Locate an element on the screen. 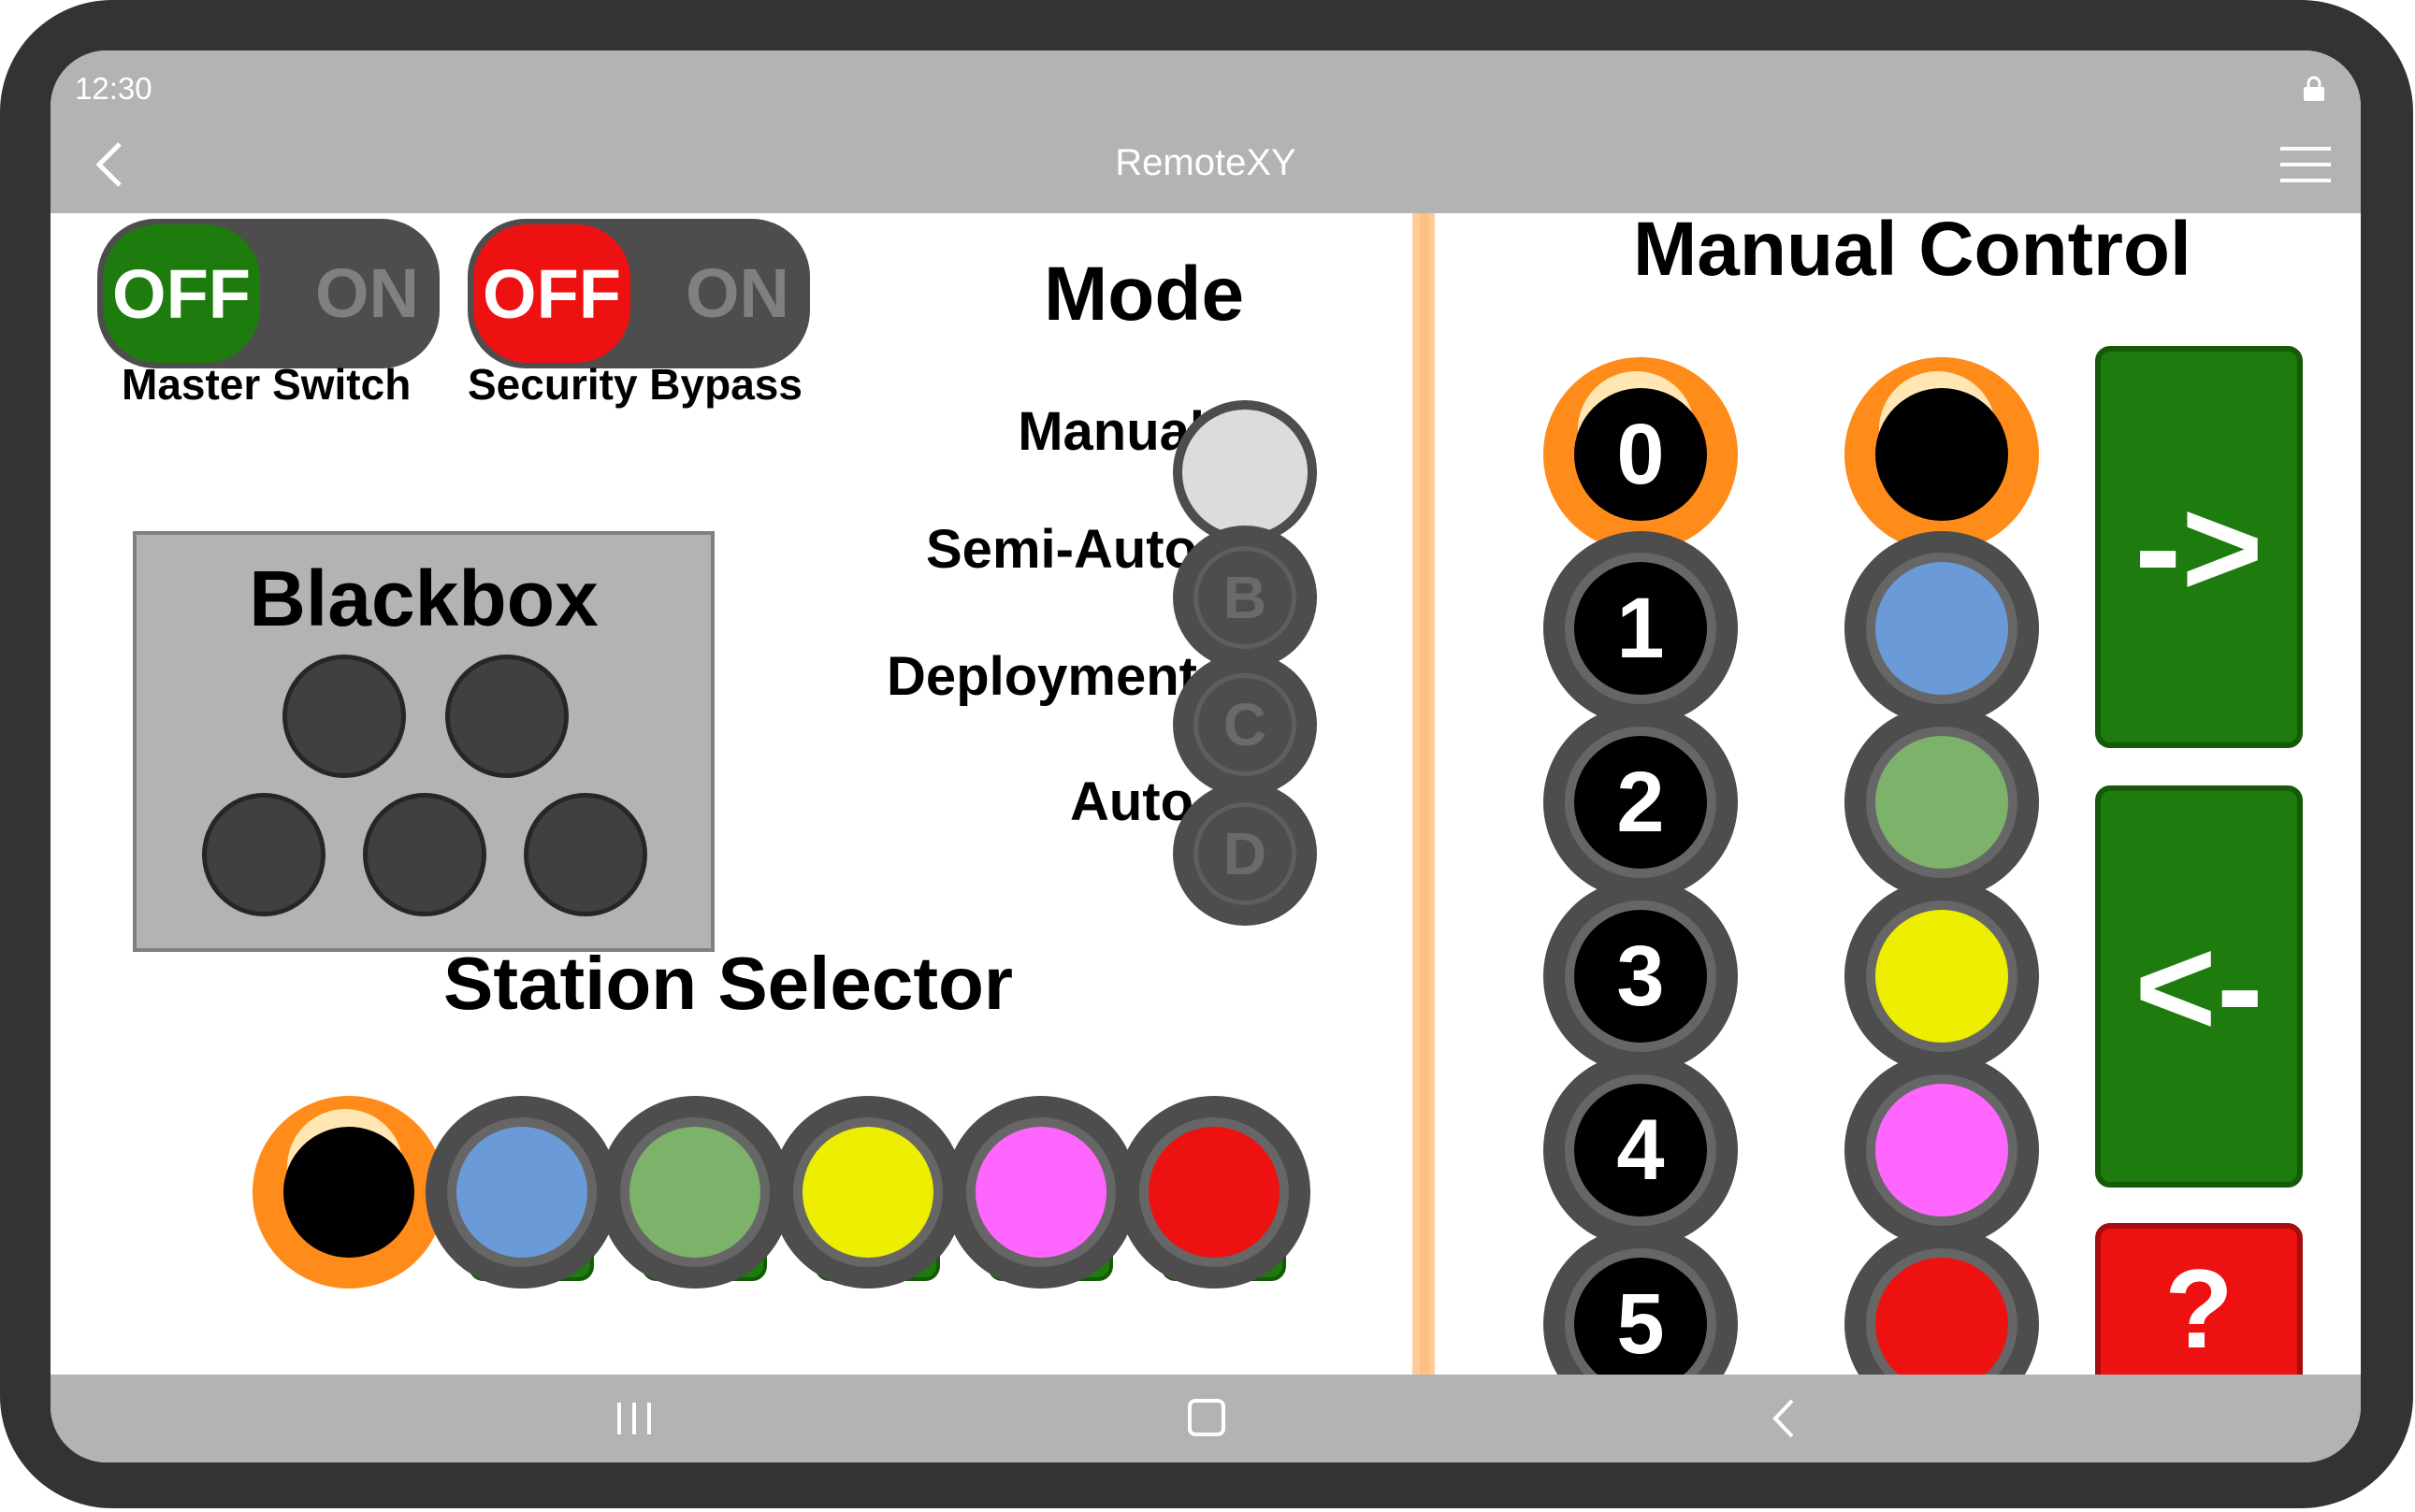 This screenshot has height=1512, width=2415. title-bar: RemoteXY is located at coordinates (1206, 164).